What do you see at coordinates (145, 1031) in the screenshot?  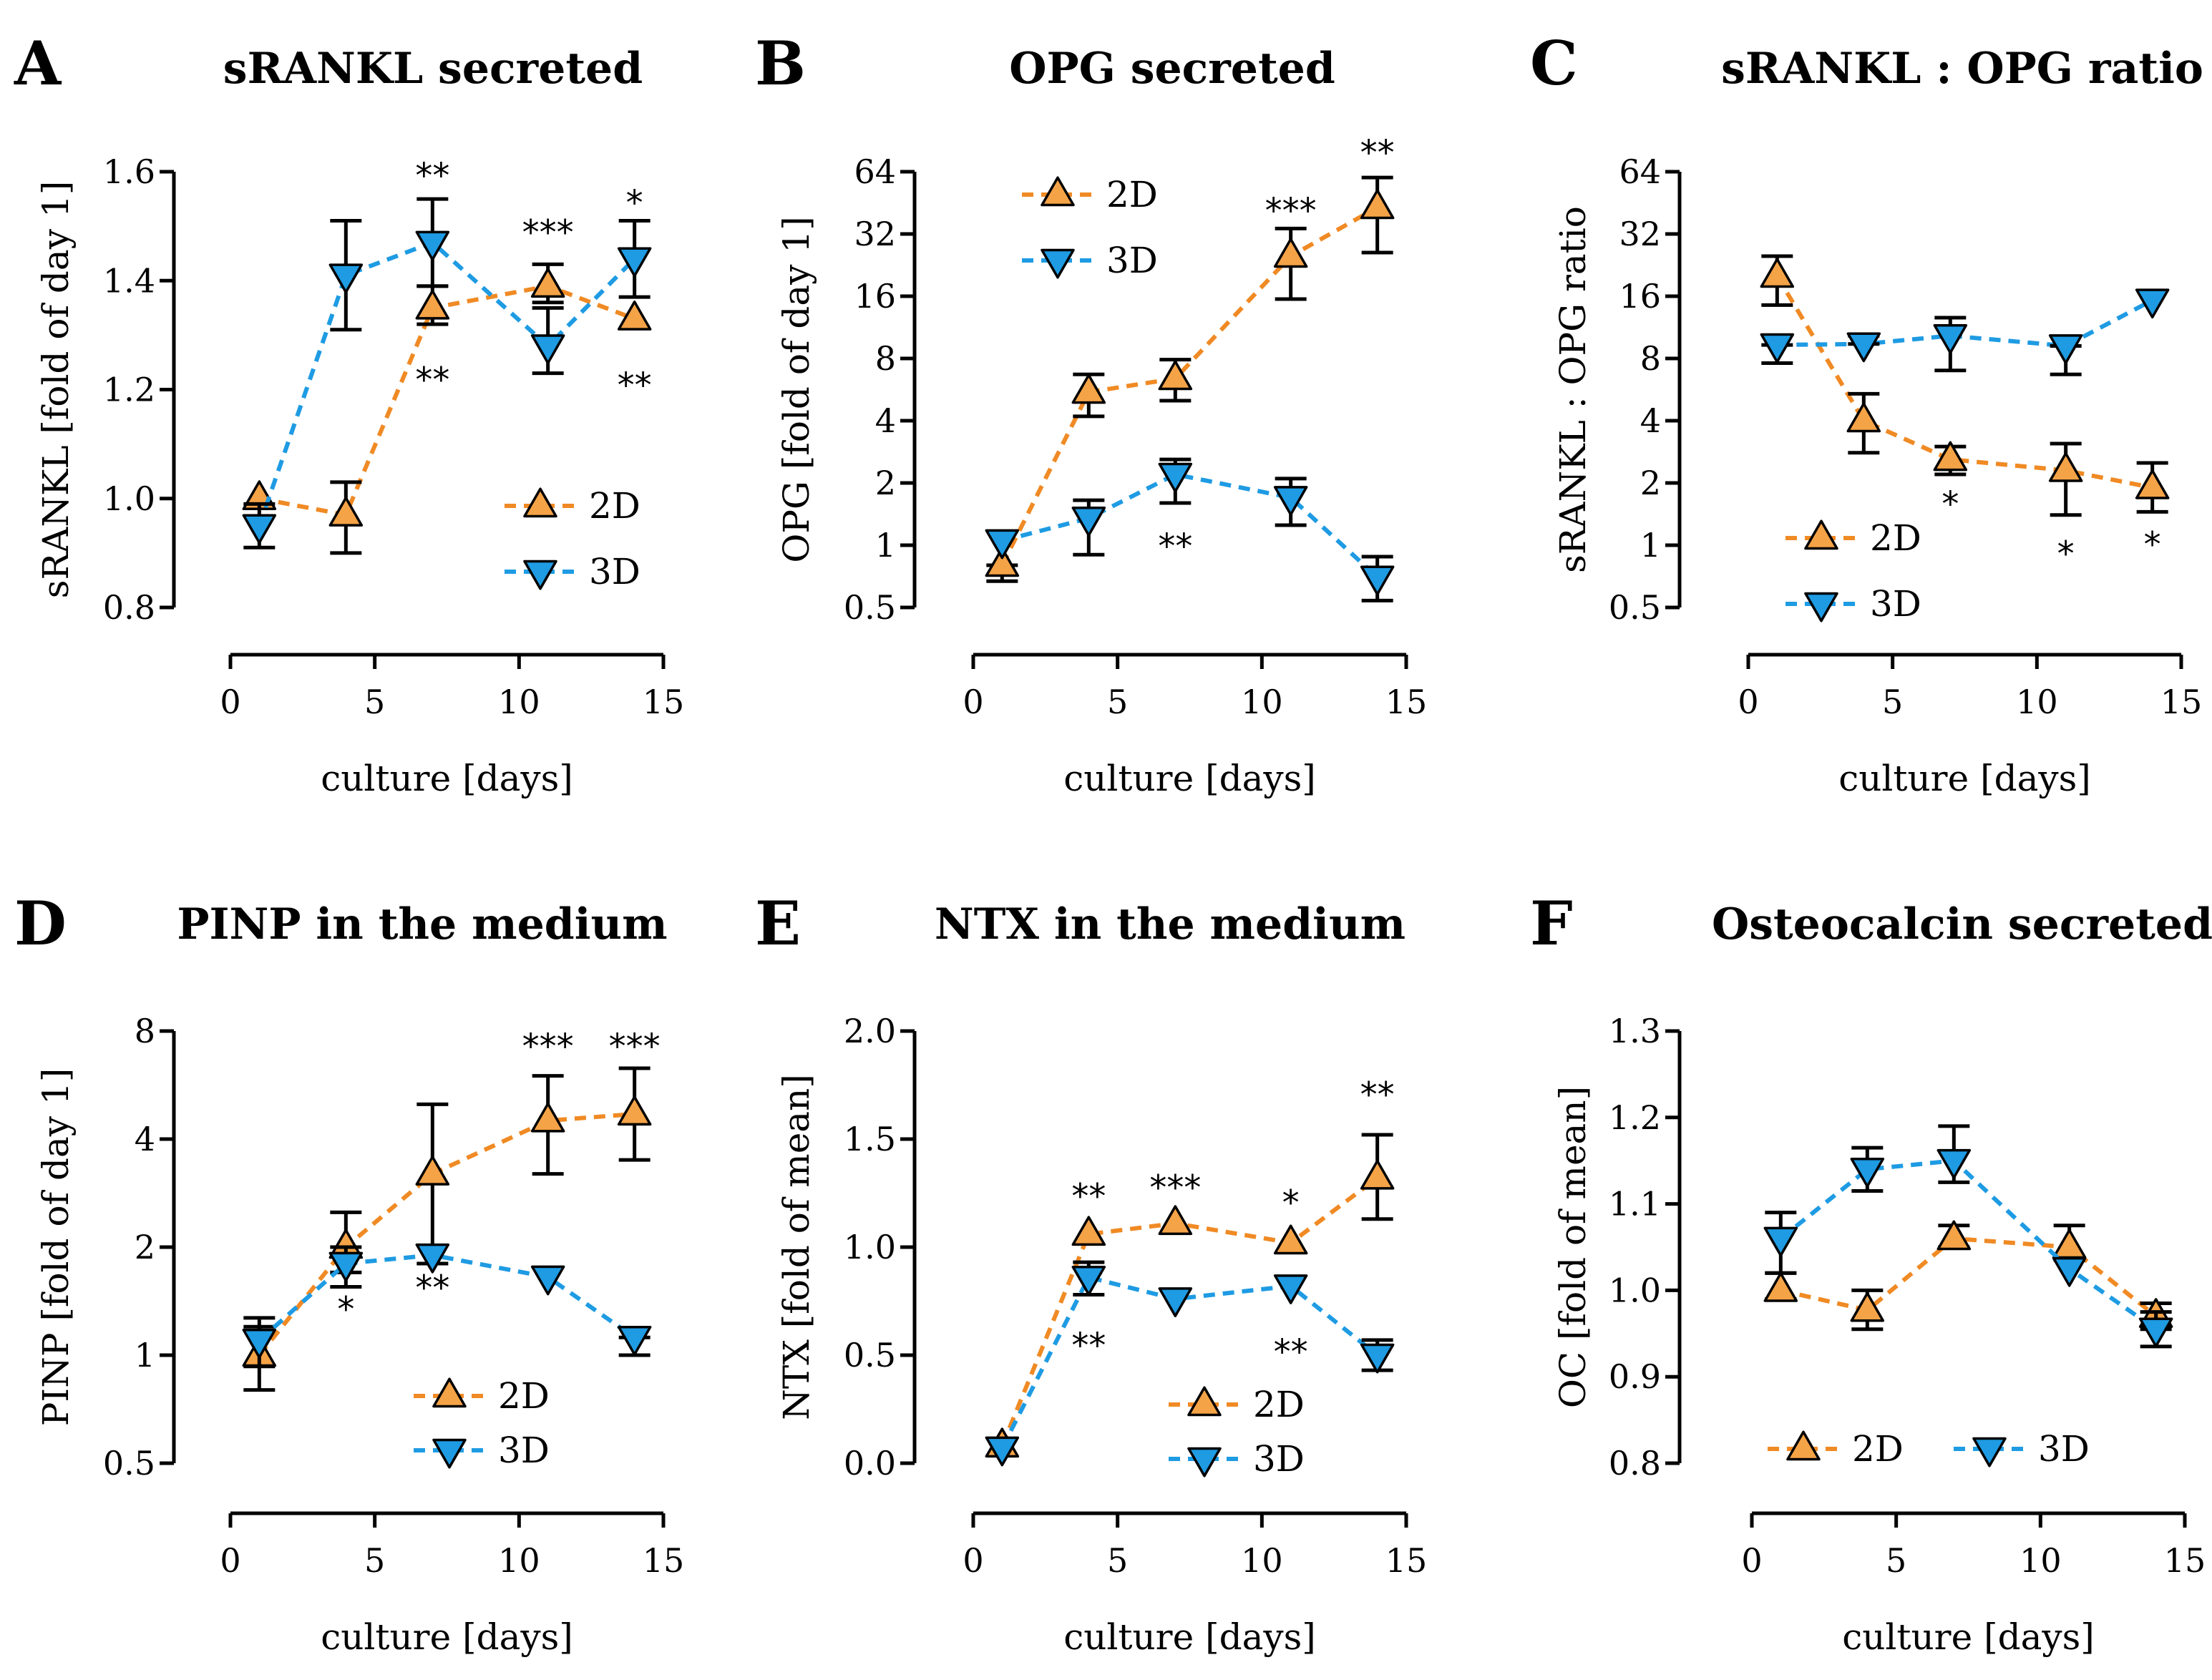 I see `y-tick-label: 8` at bounding box center [145, 1031].